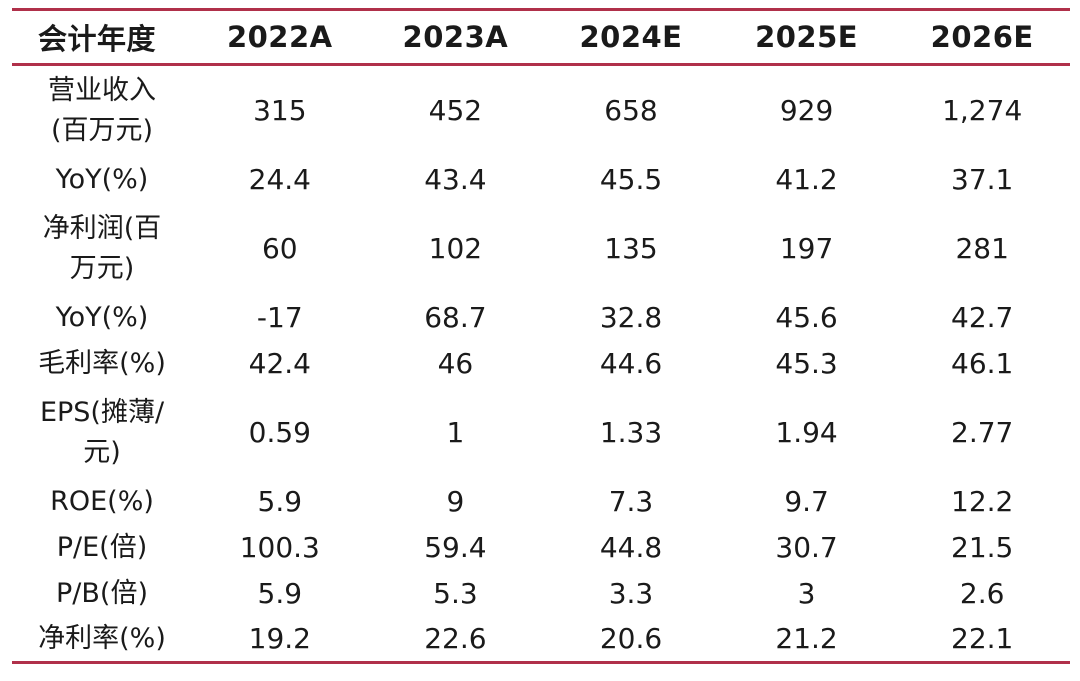  I want to click on row-label: ROE(%), so click(102, 501).